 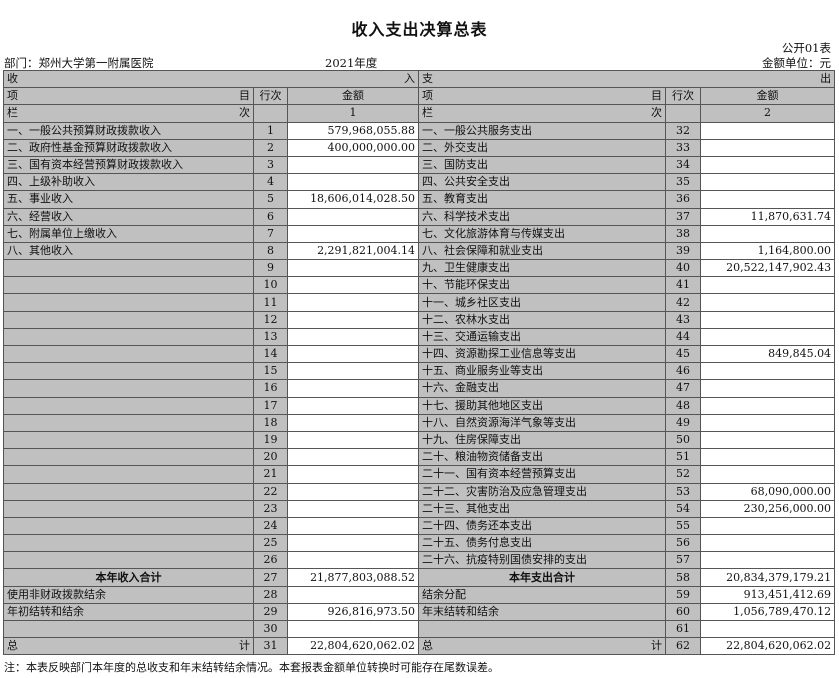 I want to click on expense-row-no: 33, so click(x=683, y=147).